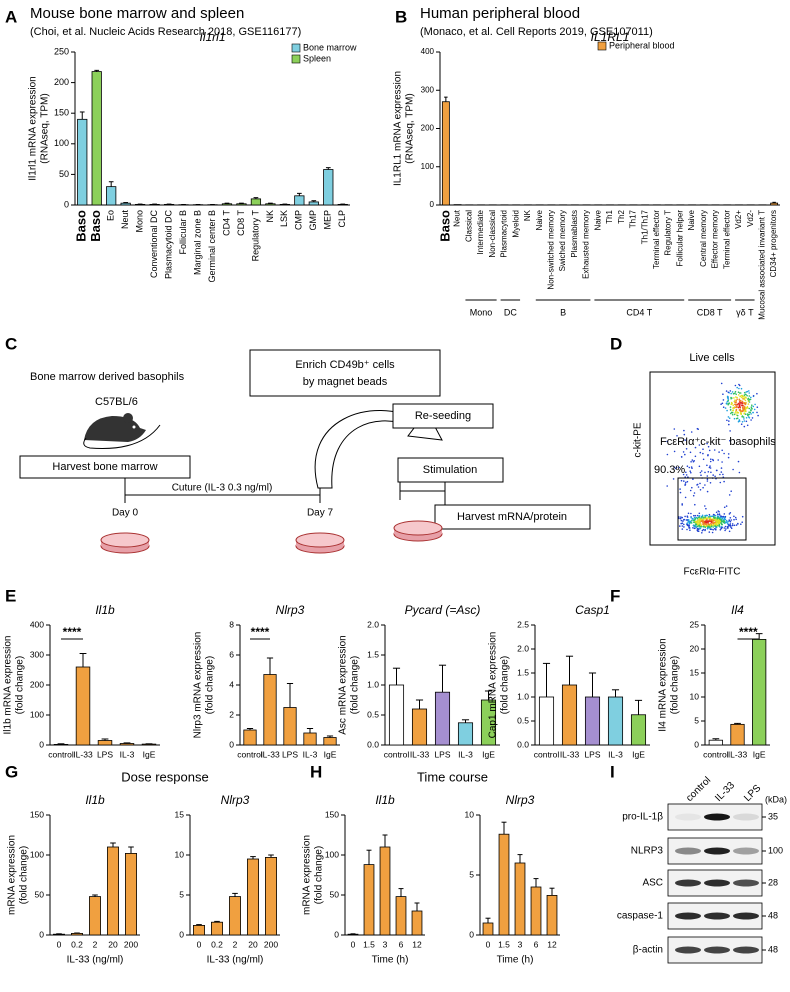  Describe the element at coordinates (428, 89) in the screenshot. I see `y-tick-label: 300` at that location.